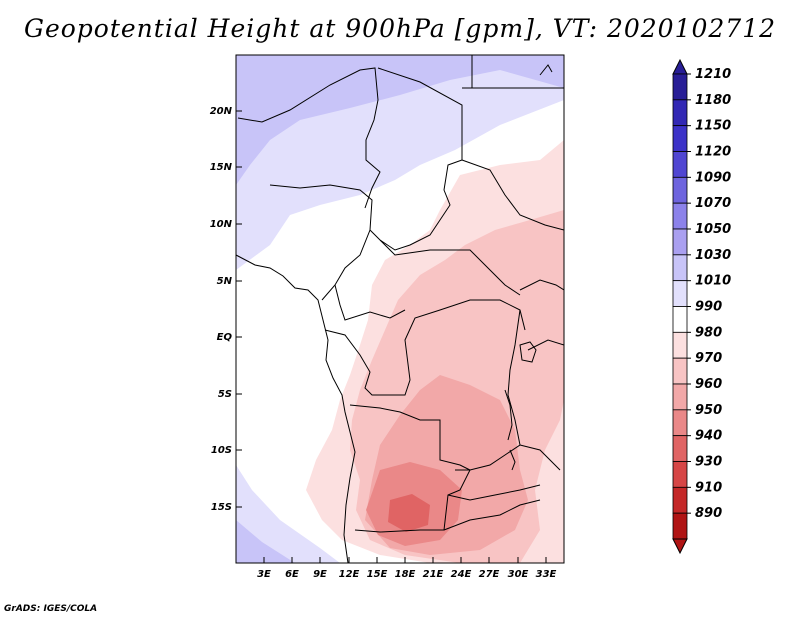  Describe the element at coordinates (225, 394) in the screenshot. I see `lat-tick-label: 5S` at that location.